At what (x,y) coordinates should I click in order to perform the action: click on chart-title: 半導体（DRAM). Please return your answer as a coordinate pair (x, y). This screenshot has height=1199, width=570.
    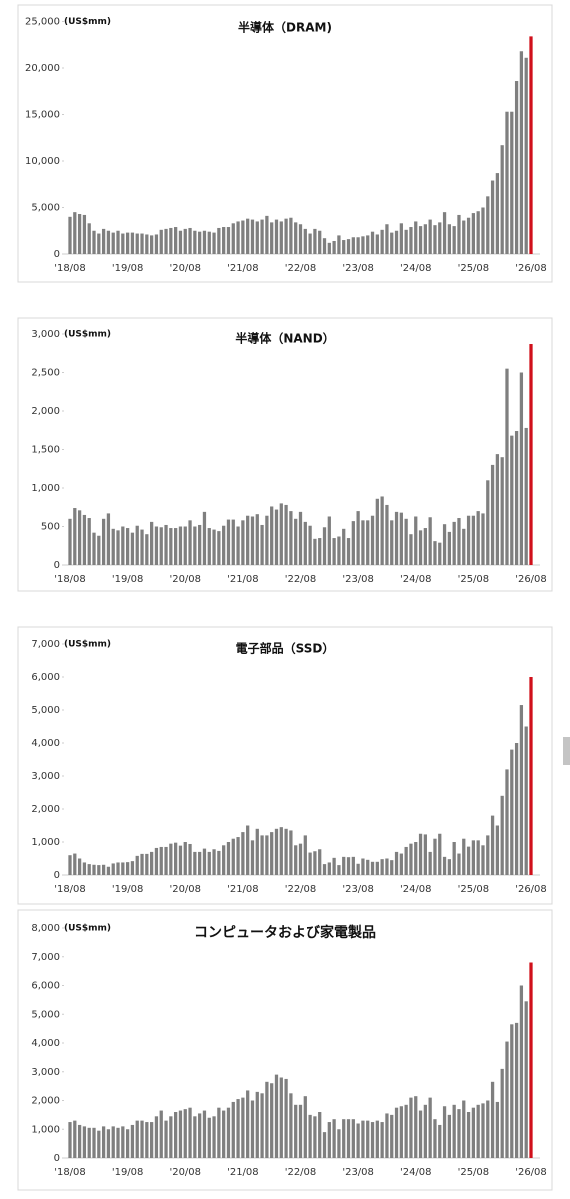
    Looking at the image, I should click on (285, 27).